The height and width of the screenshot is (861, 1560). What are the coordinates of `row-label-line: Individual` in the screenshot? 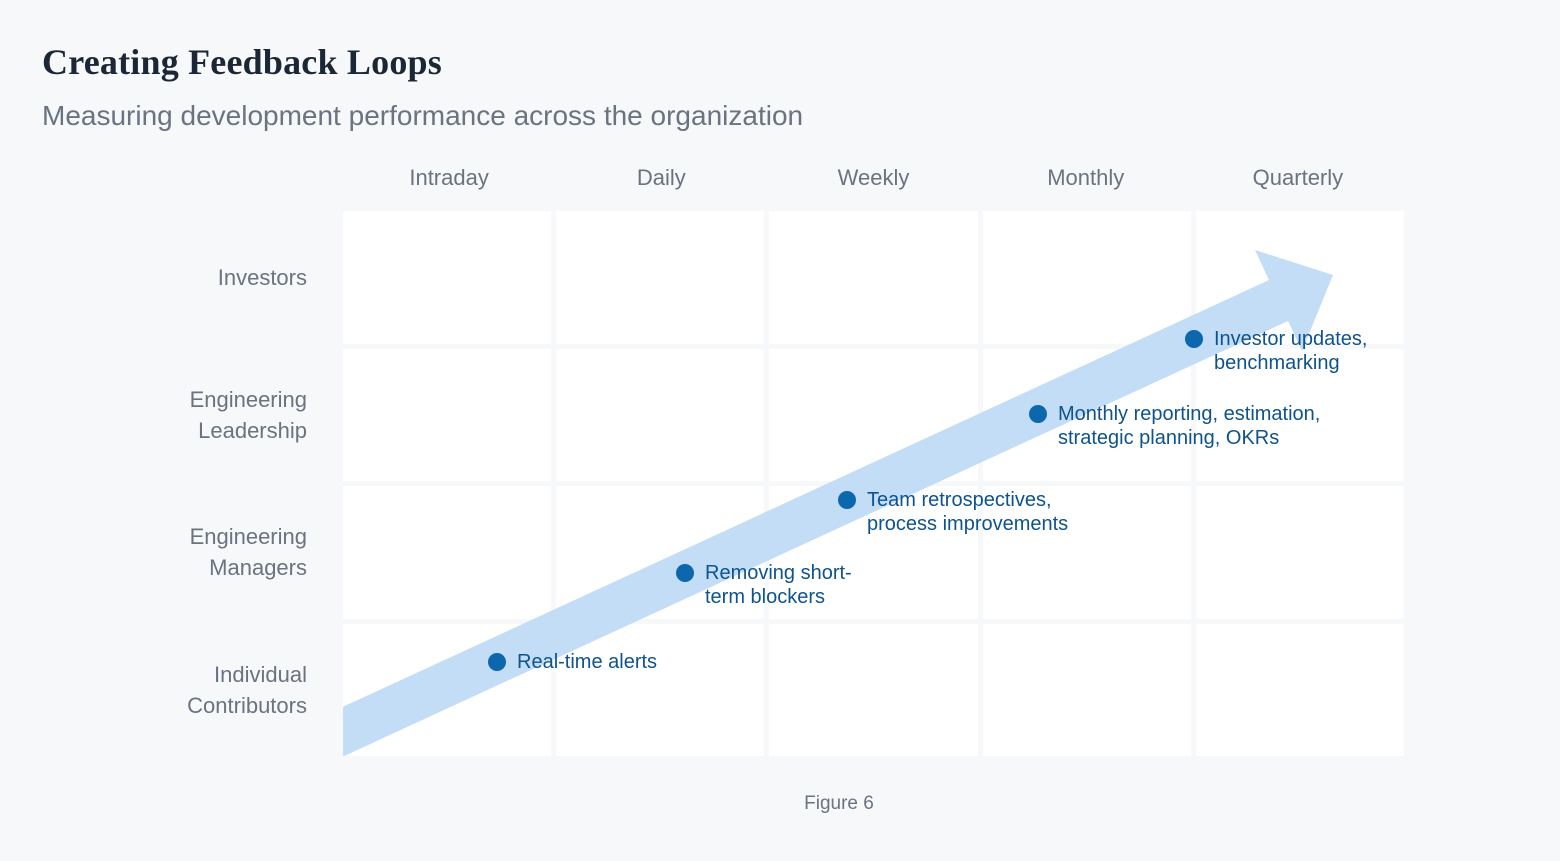 It's located at (260, 674).